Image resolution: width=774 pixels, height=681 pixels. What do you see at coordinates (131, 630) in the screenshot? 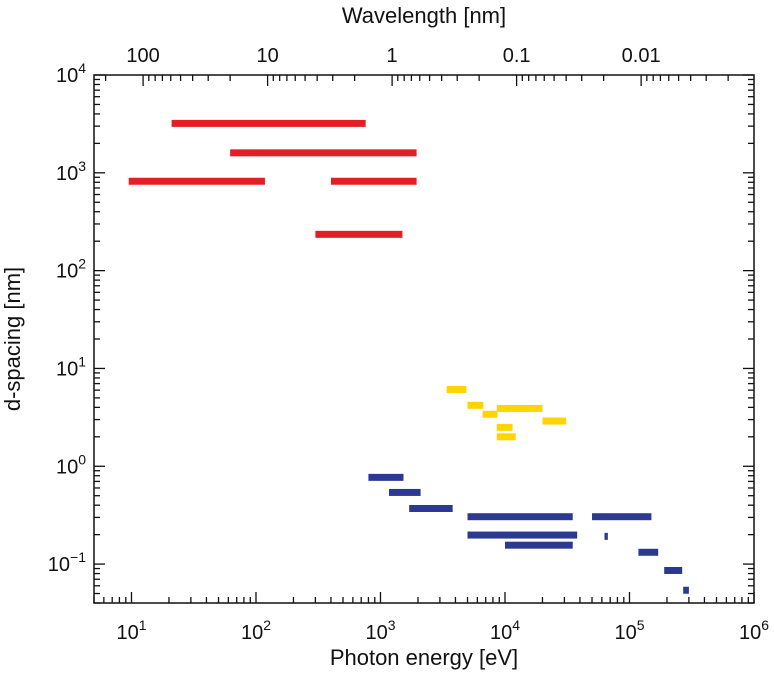
I see `x-tick-label: 10¹` at bounding box center [131, 630].